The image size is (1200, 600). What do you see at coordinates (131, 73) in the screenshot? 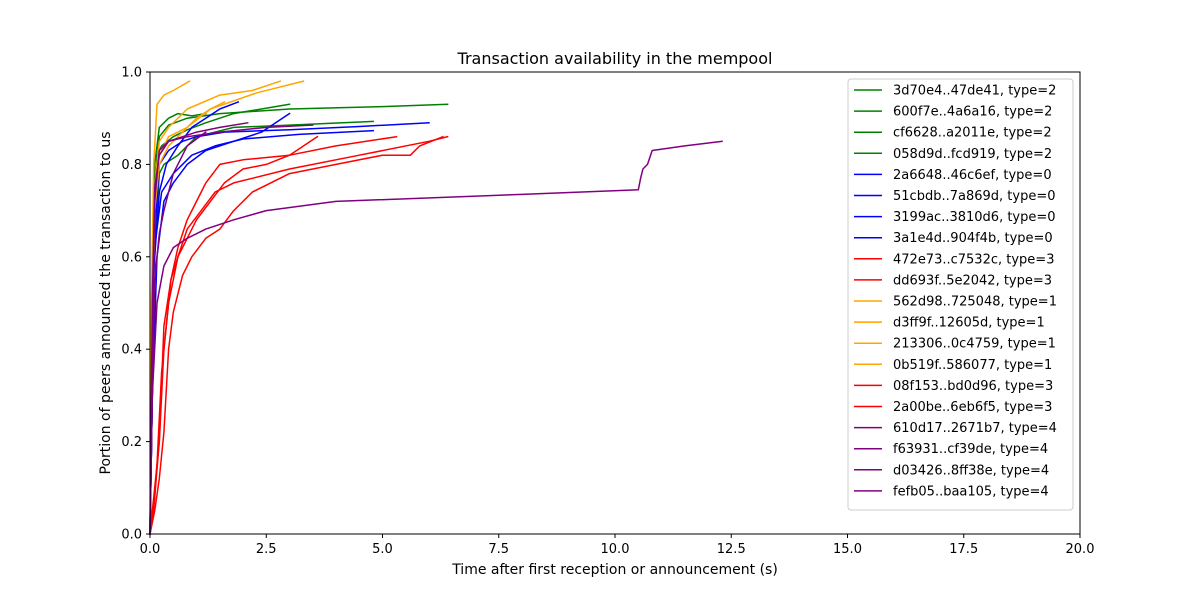
I see `y-tick-label: 1.0` at bounding box center [131, 73].